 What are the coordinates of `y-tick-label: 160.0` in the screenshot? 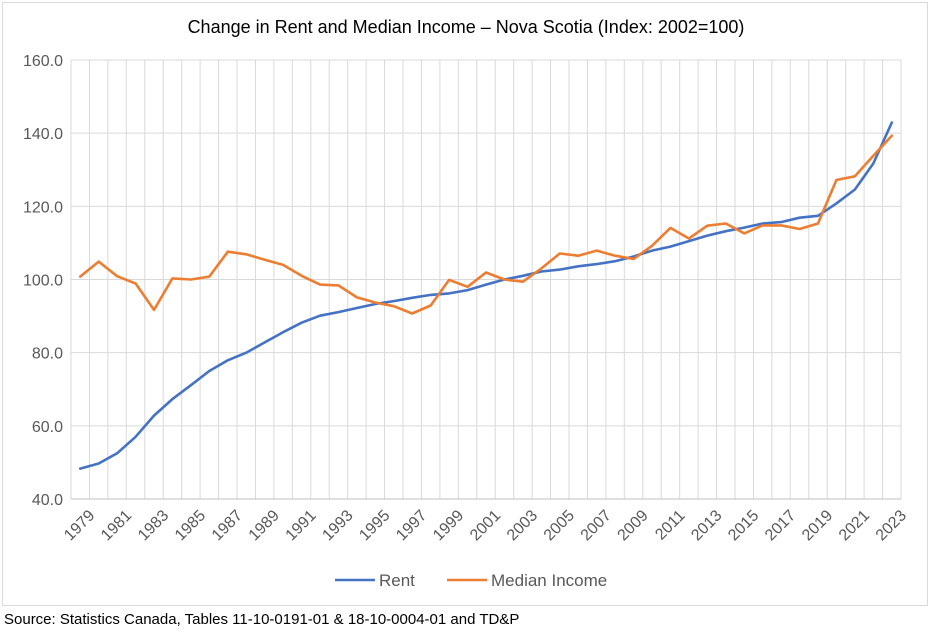 It's located at (43, 61).